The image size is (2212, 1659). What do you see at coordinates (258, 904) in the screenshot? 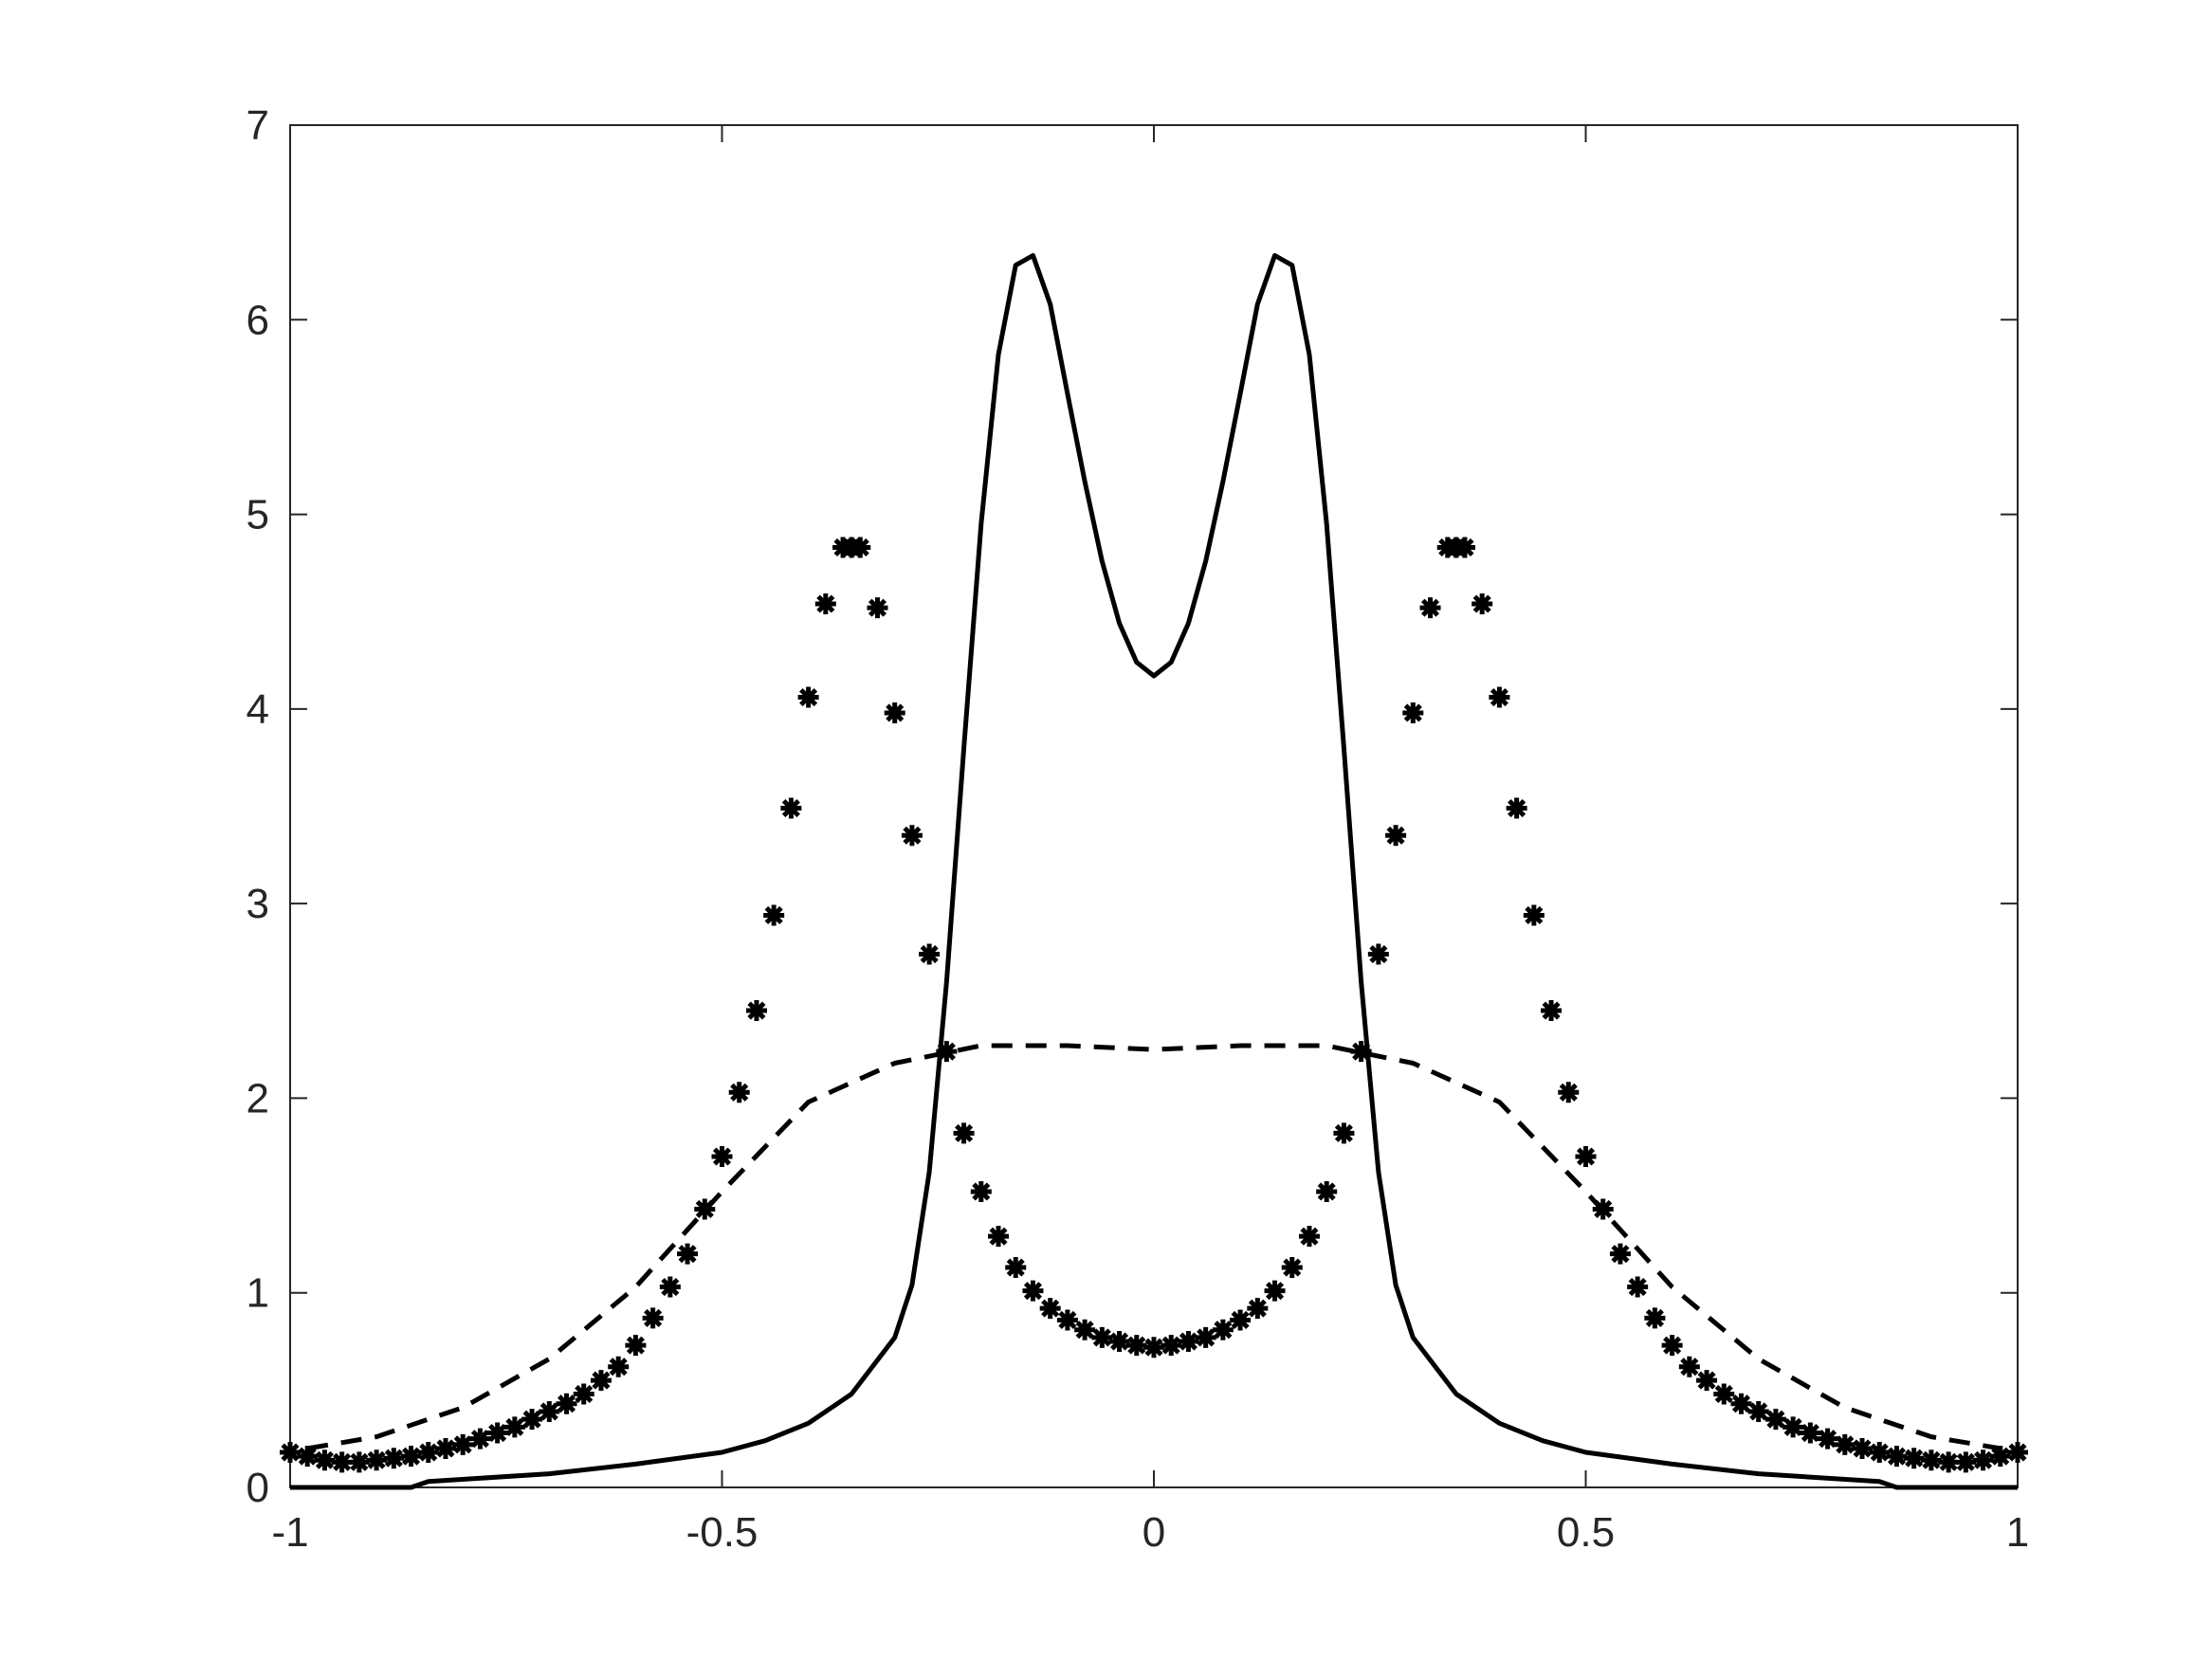
I see `y-tick-label: 3` at bounding box center [258, 904].